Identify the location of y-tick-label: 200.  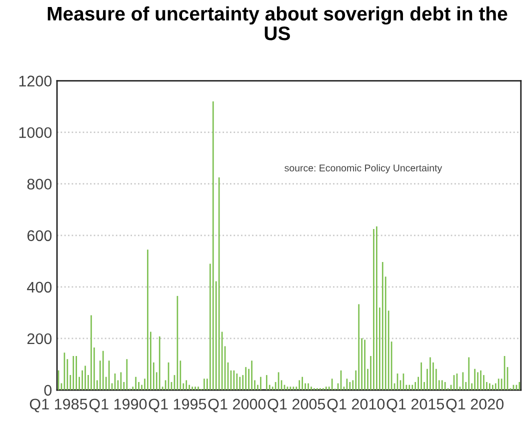
(39, 338).